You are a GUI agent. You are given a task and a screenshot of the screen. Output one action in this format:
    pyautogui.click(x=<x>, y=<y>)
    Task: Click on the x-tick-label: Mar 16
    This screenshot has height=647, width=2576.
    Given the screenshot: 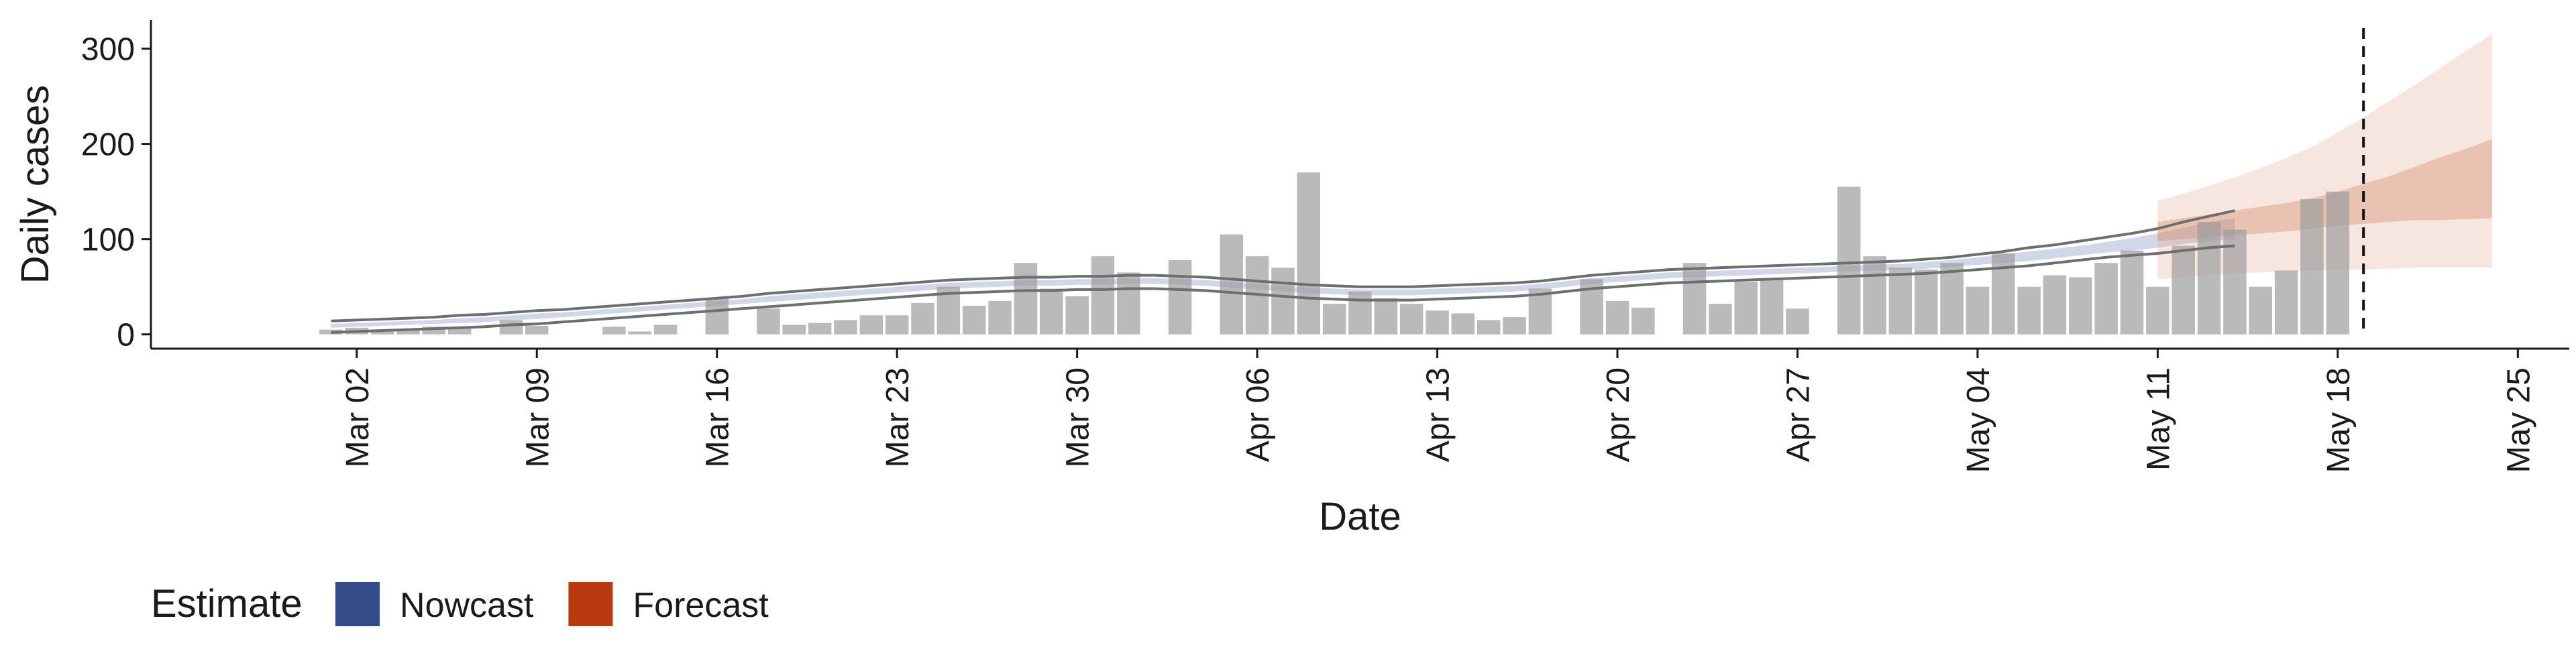 What is the action you would take?
    pyautogui.click(x=718, y=417)
    